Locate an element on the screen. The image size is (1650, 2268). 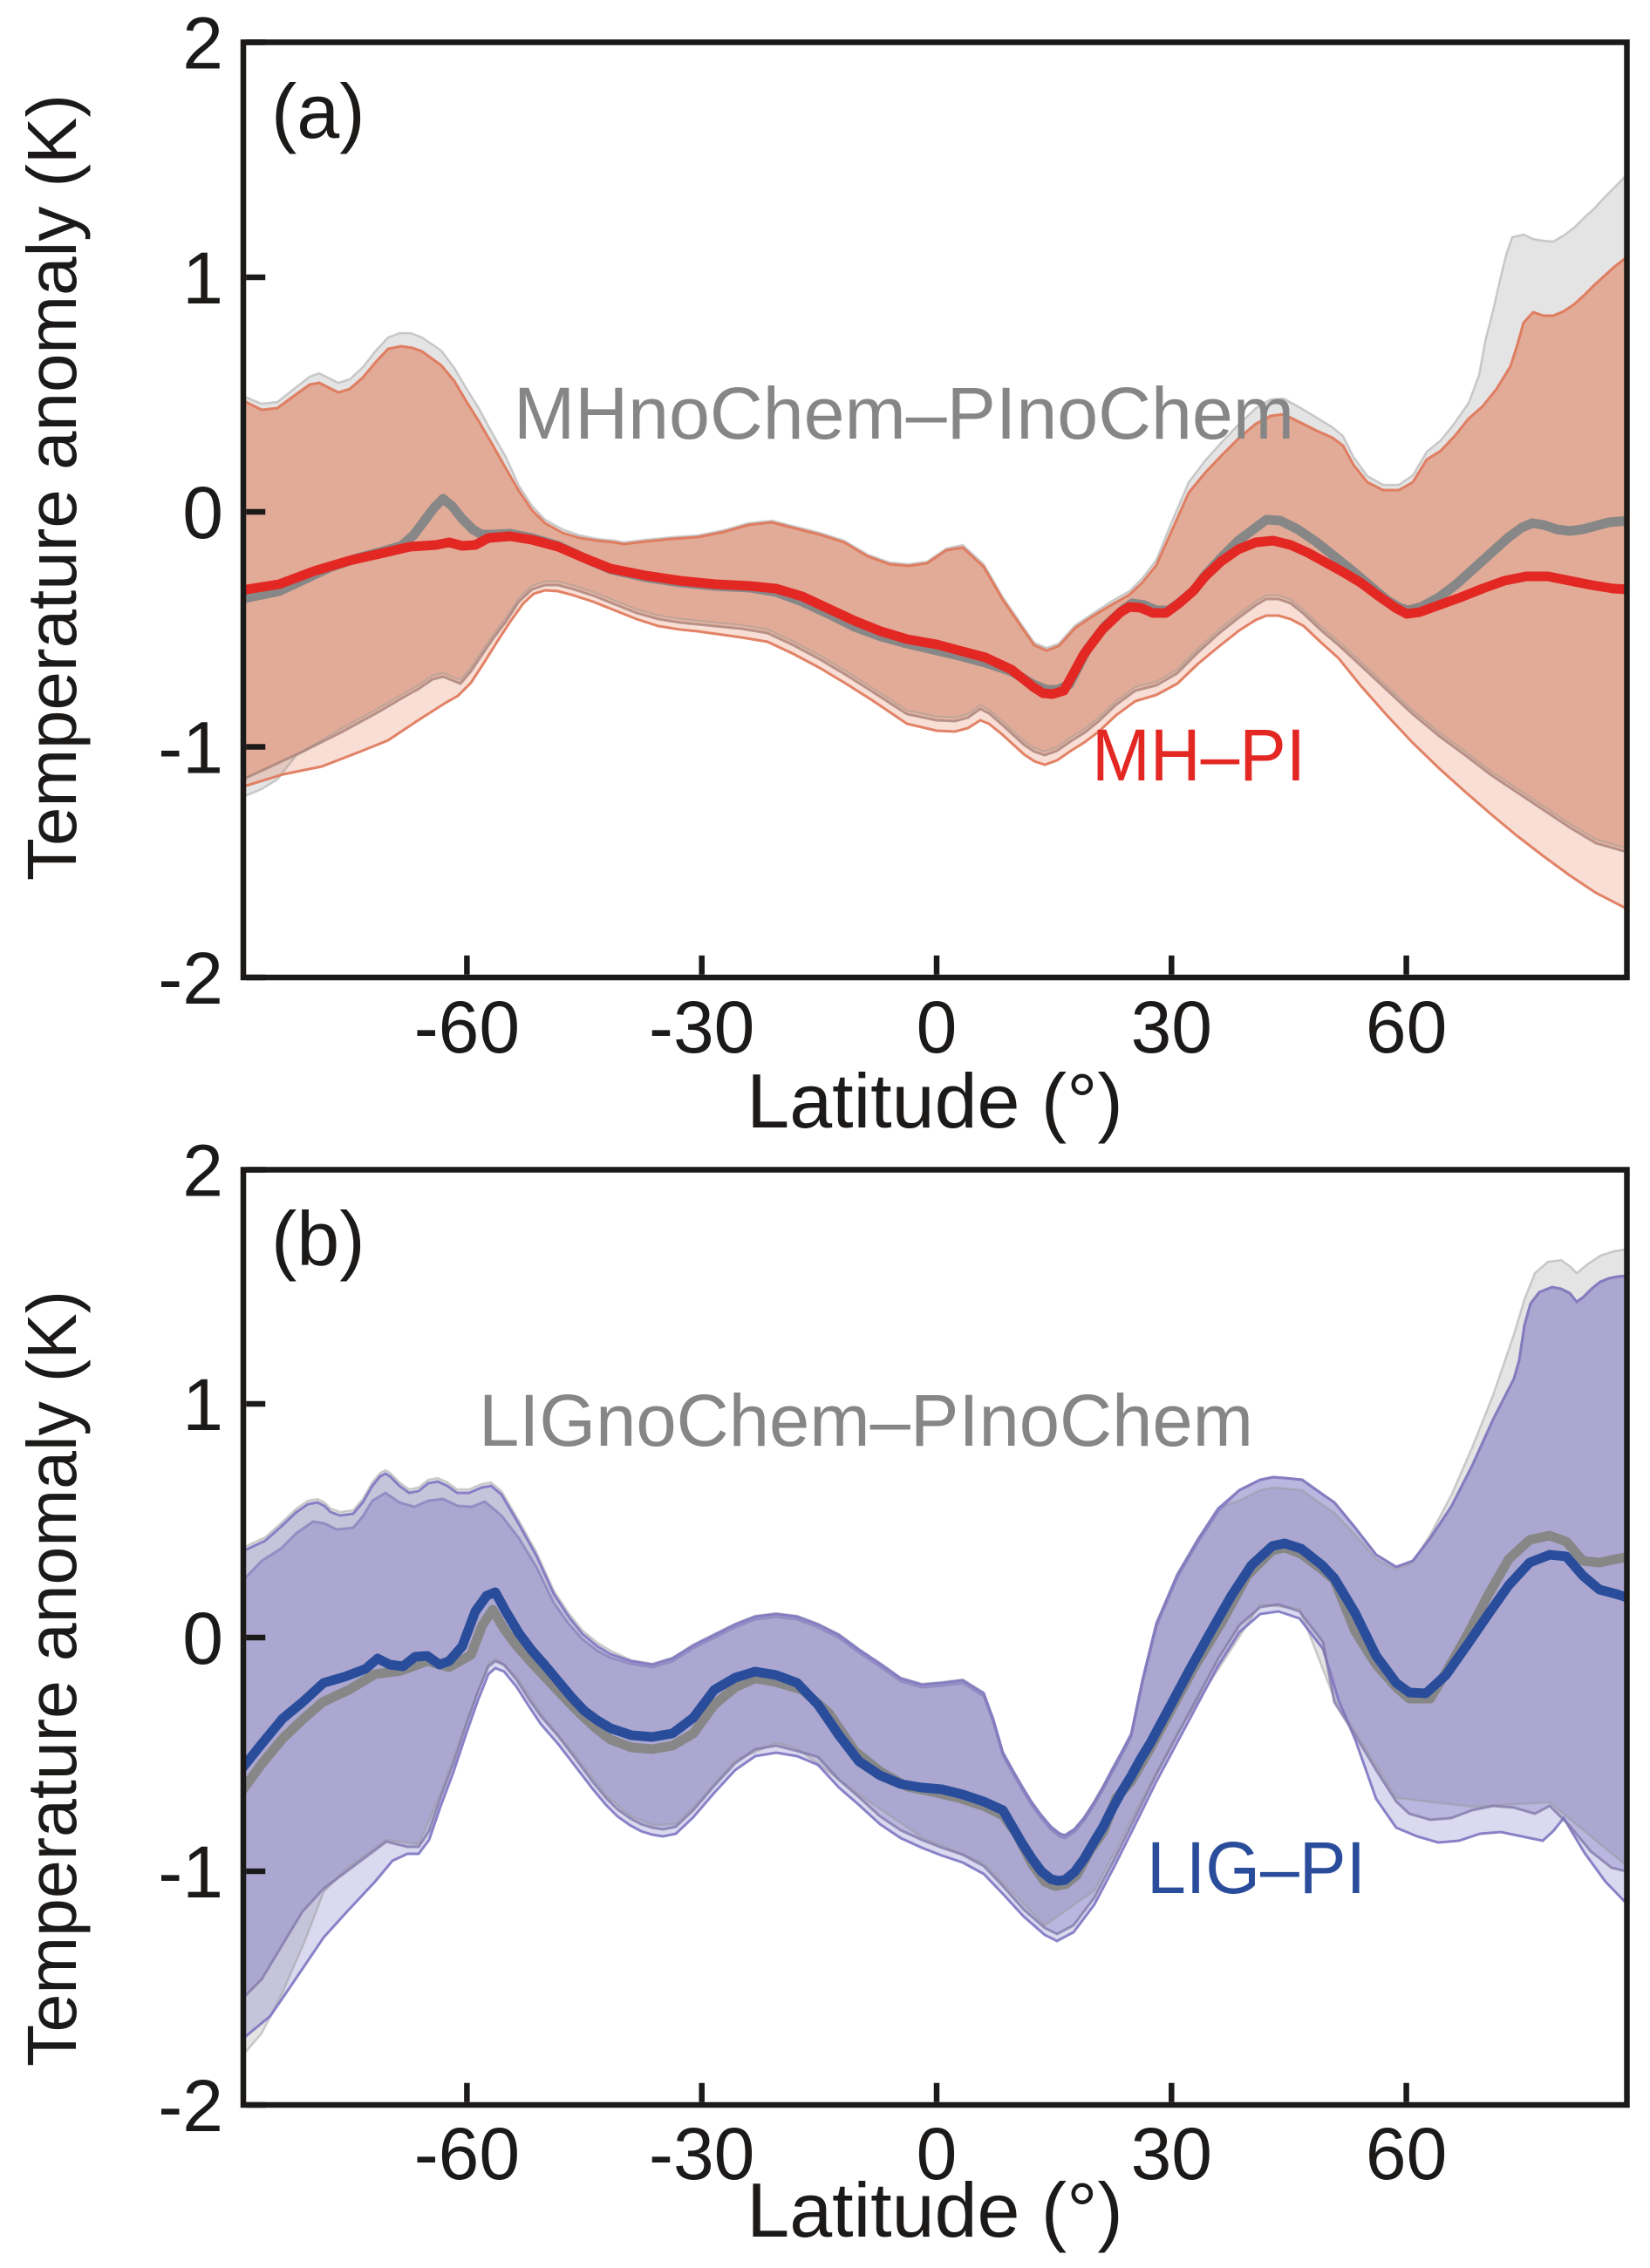
svg-text: MH–PI is located at coordinates (1199, 755).